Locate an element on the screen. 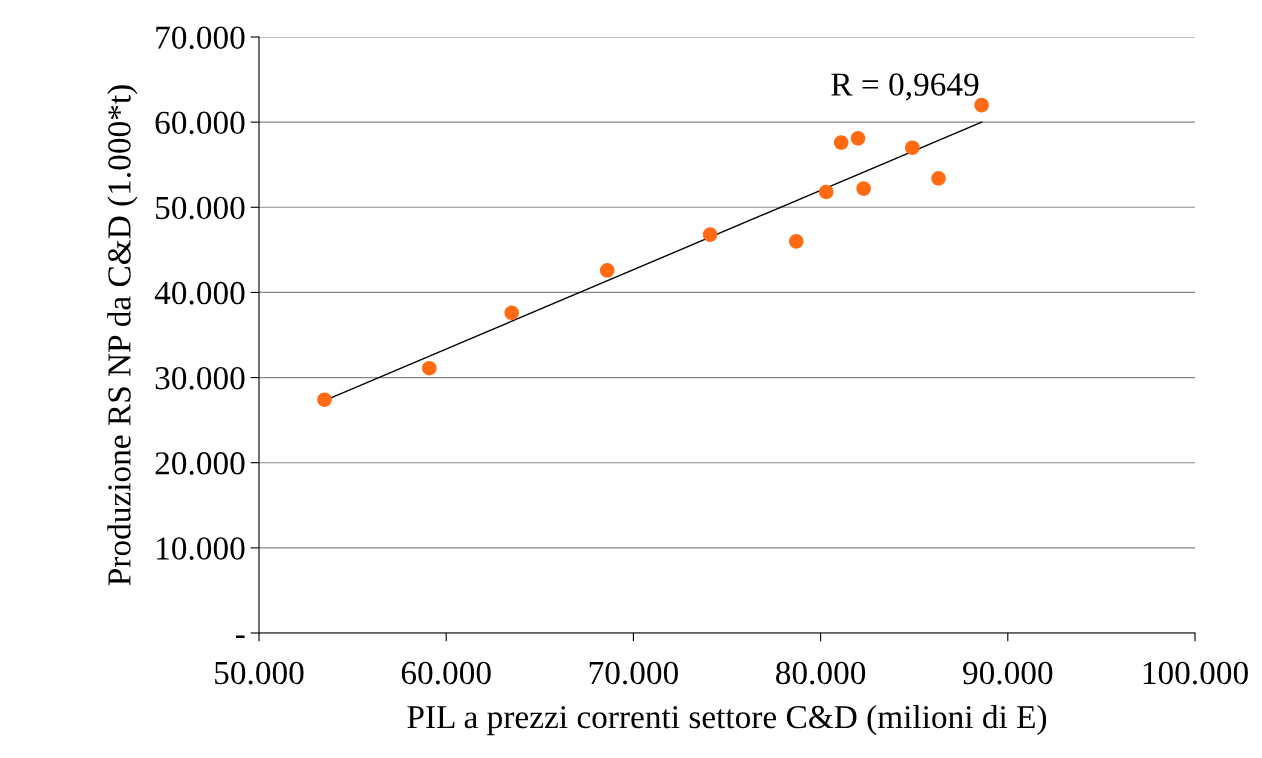  x-tick-label: 50.000 is located at coordinates (259, 673).